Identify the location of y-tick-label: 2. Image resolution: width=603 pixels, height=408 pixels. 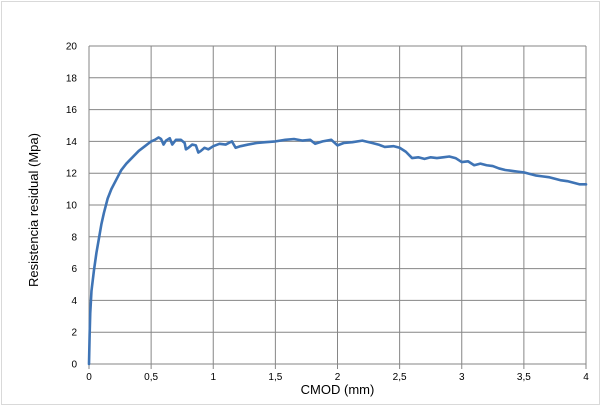
(74, 333).